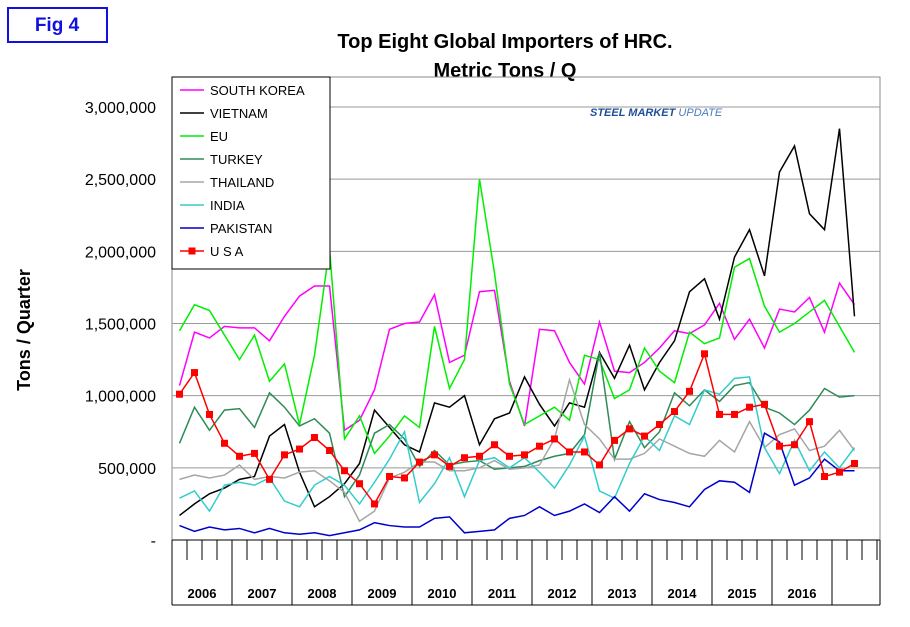 The height and width of the screenshot is (627, 910). I want to click on legend-label: PAKISTAN, so click(241, 228).